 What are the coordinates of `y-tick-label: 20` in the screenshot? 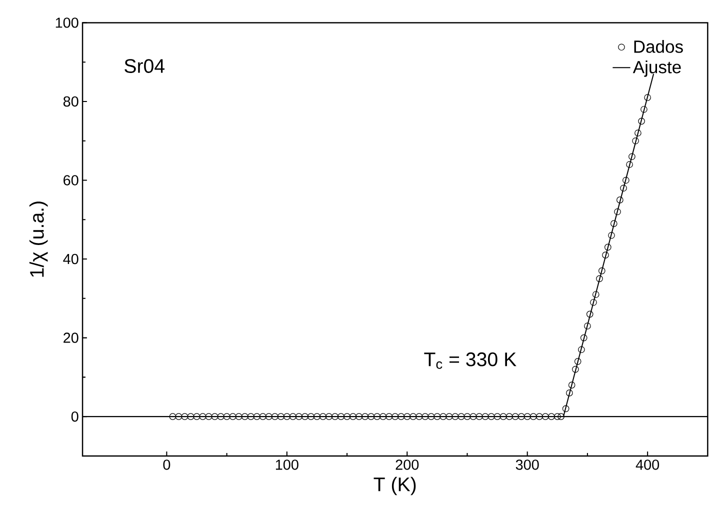 It's located at (71, 337).